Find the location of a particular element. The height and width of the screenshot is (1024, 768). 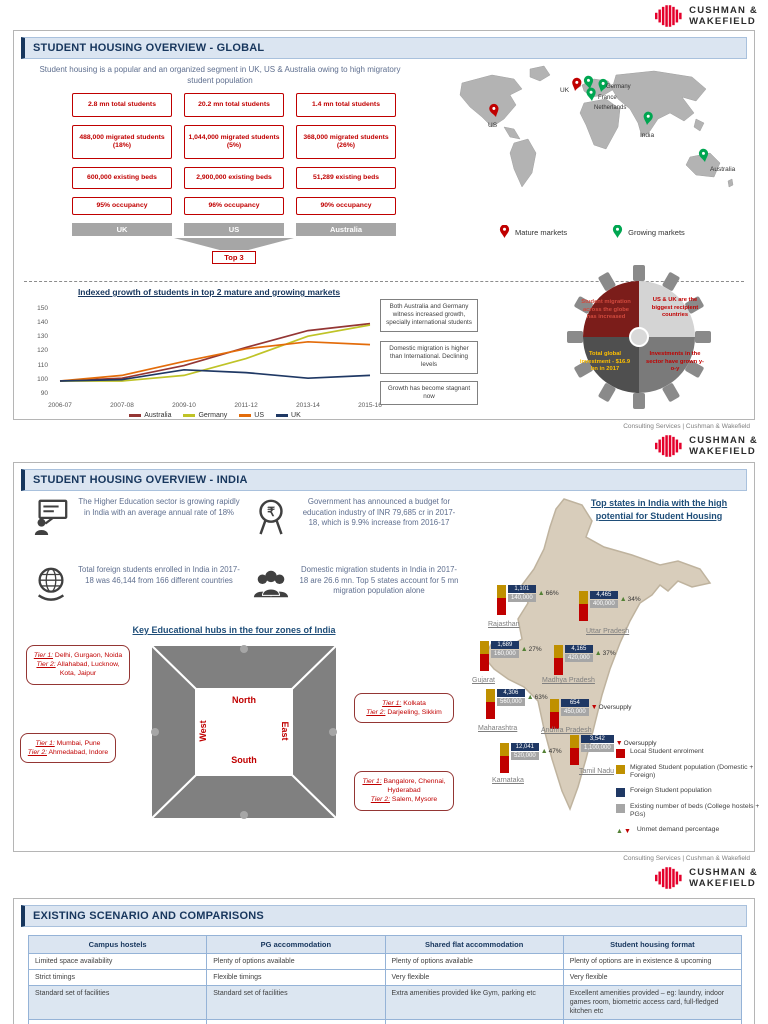

stat-us-total: 20.2 mn total students is located at coordinates (234, 105).